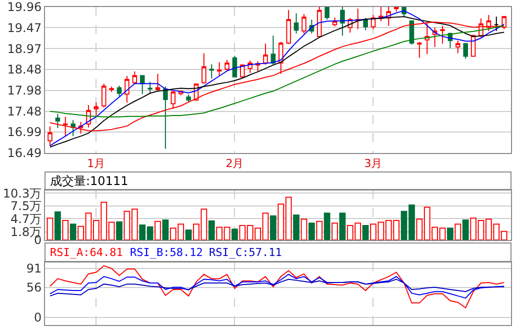 Image resolution: width=526 pixels, height=327 pixels. Describe the element at coordinates (373, 163) in the screenshot. I see `x-tick-label: 3月` at that location.